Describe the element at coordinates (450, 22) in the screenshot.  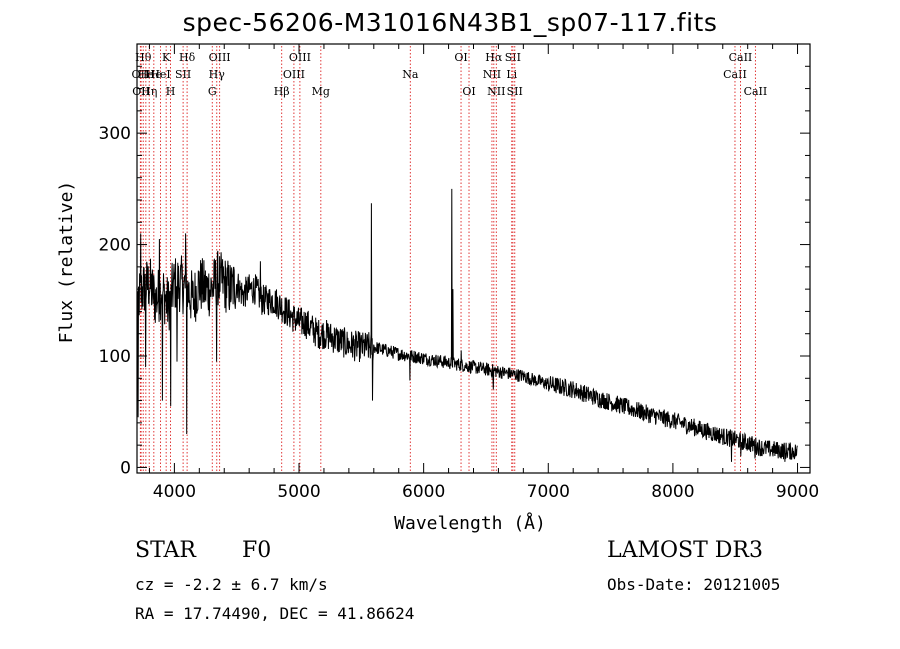
I see `chart-title: spec-56206-M31016N43B1_sp07-117.fits` at that location.